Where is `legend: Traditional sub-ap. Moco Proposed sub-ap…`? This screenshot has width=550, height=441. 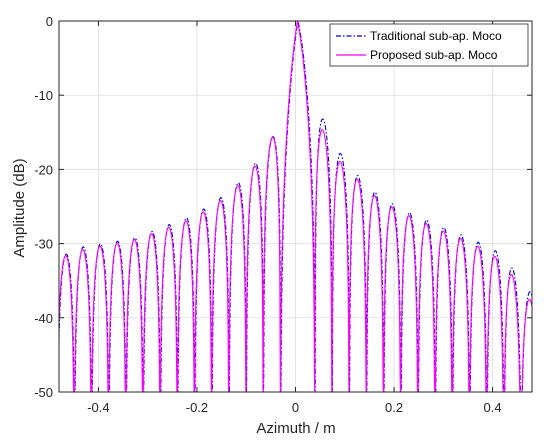
legend: Traditional sub-ap. Moco Proposed sub-ap… is located at coordinates (429, 45).